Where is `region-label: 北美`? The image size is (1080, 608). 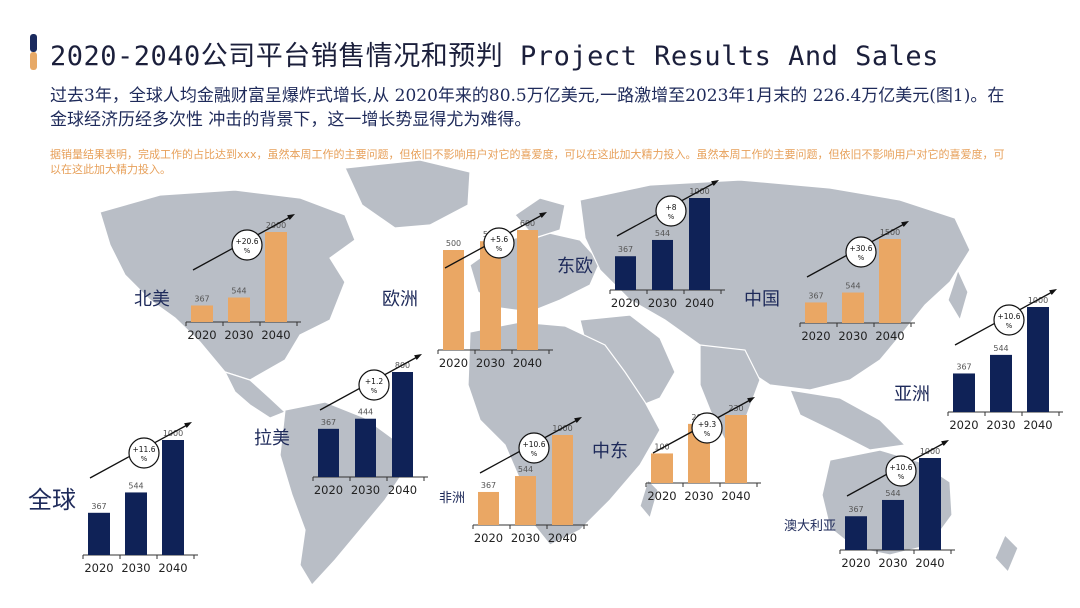
region-label: 北美 is located at coordinates (152, 299).